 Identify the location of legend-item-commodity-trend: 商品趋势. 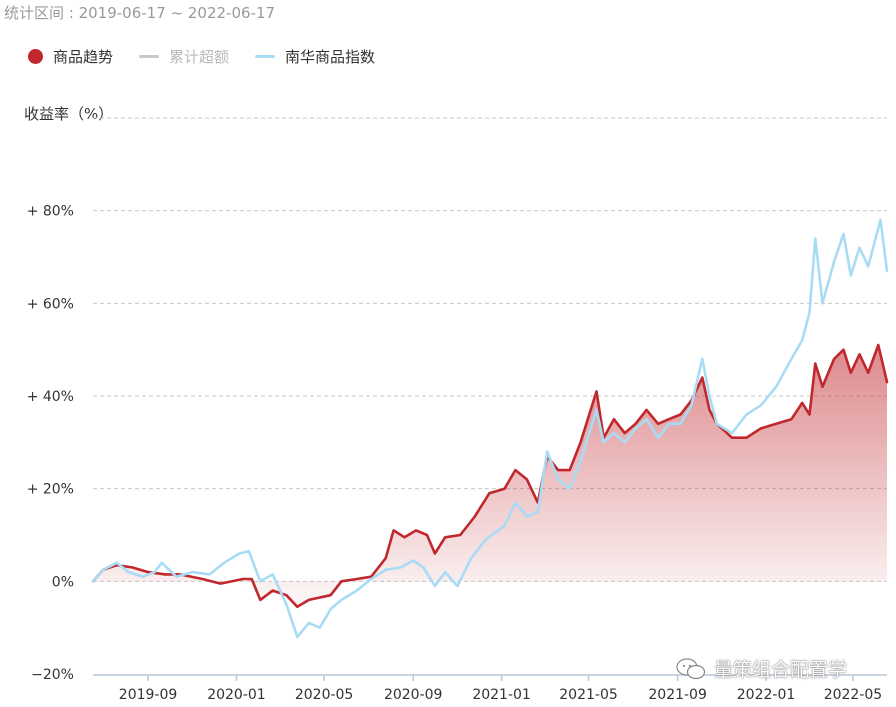
(70, 56).